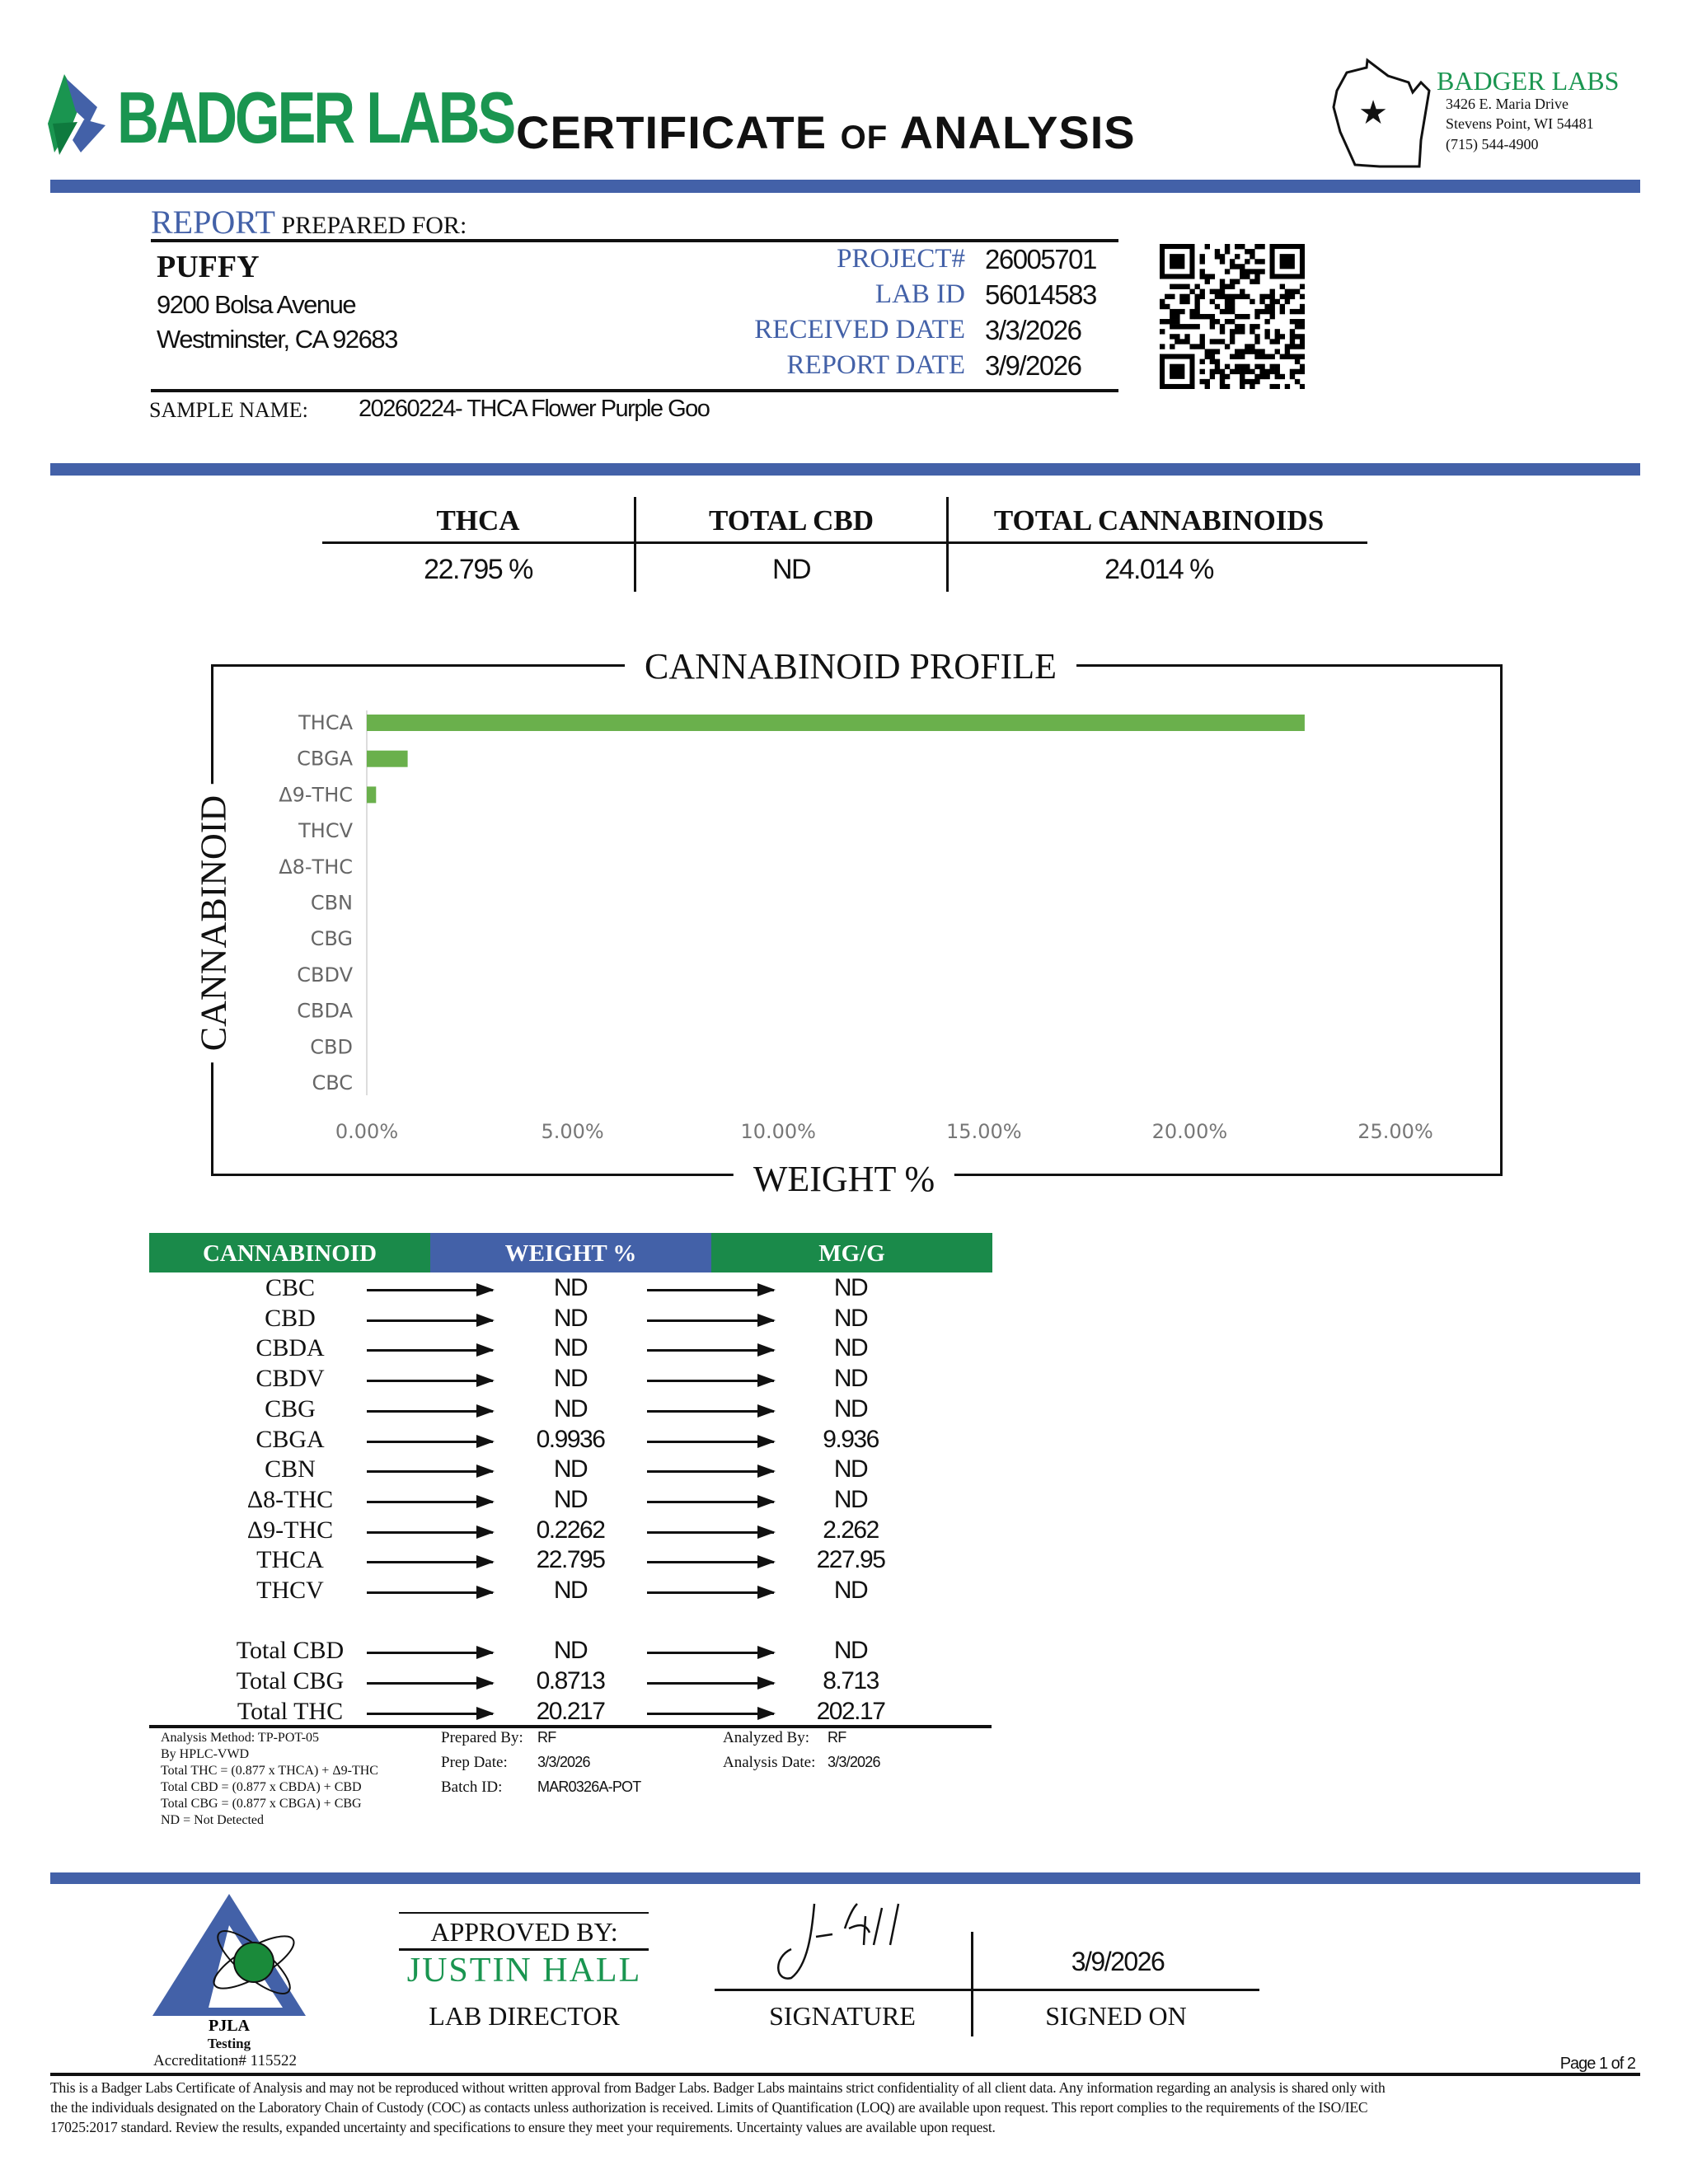 The image size is (1688, 2184). I want to click on prep-value: MAR0326A-POT, so click(589, 1787).